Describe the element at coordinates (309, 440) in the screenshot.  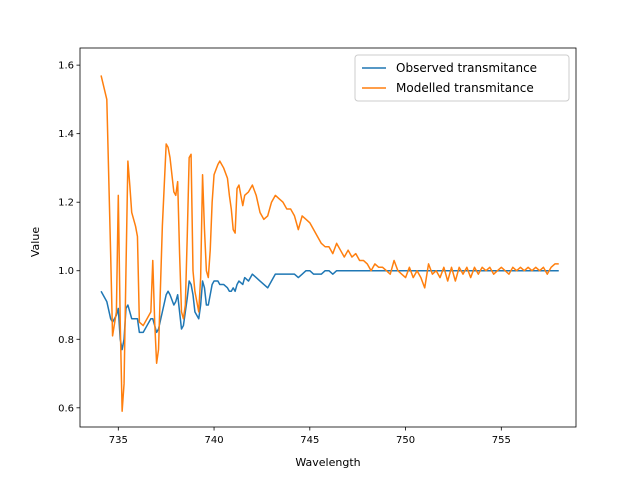
I see `x-tick-label: 745` at that location.